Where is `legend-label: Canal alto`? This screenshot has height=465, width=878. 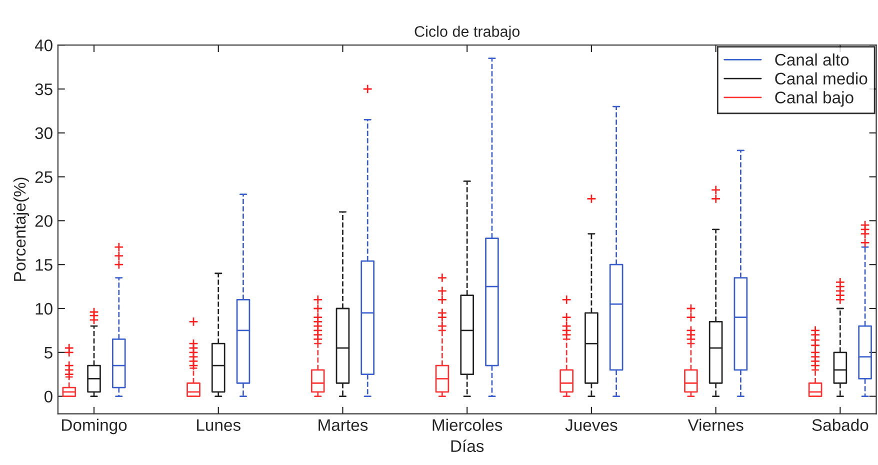 legend-label: Canal alto is located at coordinates (812, 59).